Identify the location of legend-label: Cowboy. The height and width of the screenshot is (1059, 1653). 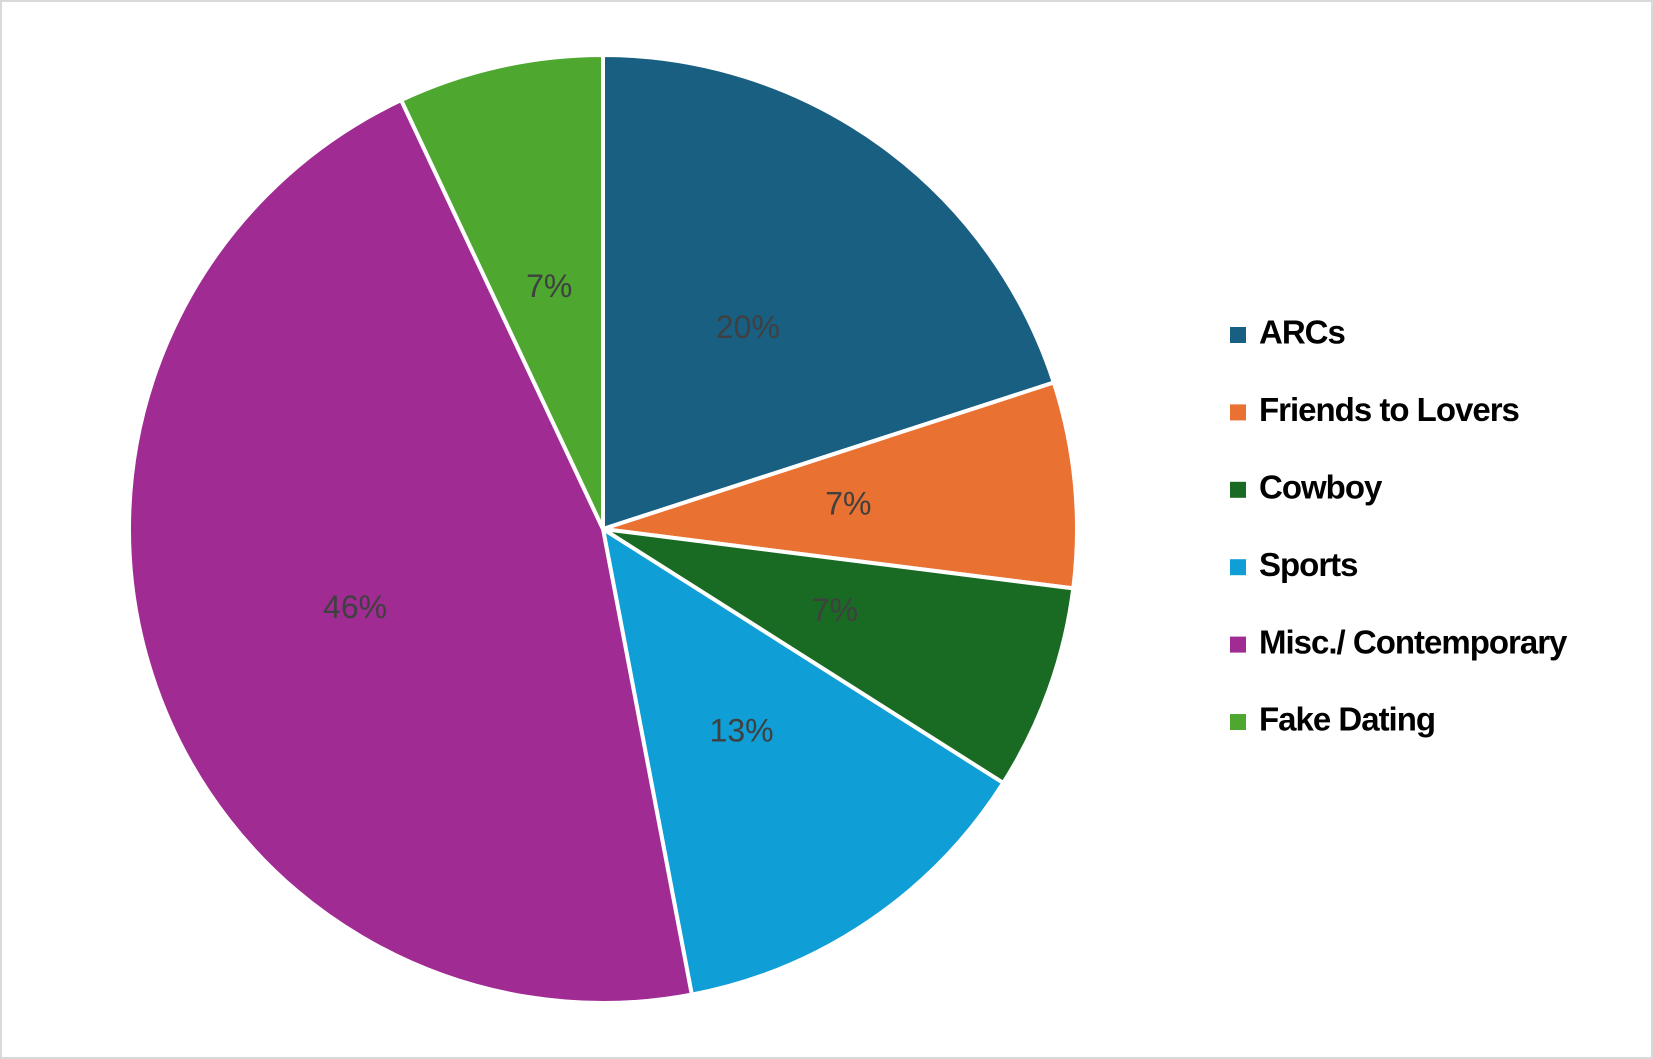
(1321, 487).